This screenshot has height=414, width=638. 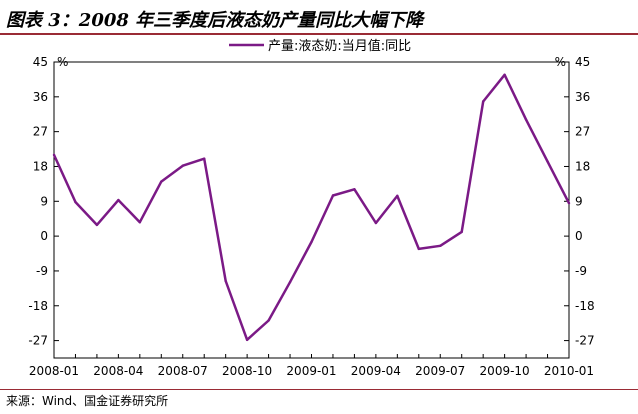 What do you see at coordinates (40, 166) in the screenshot?
I see `y-tick-label-left: 18` at bounding box center [40, 166].